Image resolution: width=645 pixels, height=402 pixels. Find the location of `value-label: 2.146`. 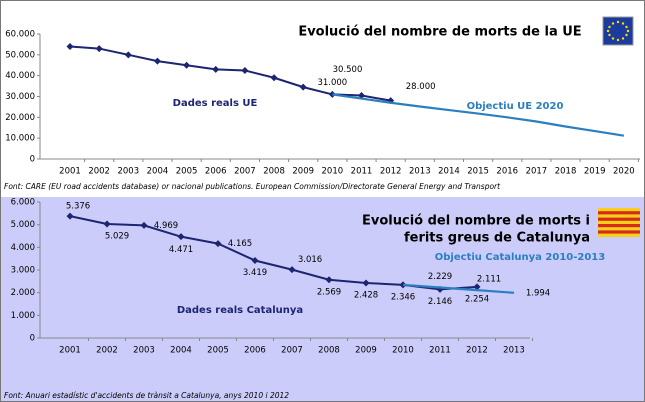

value-label: 2.146 is located at coordinates (440, 302).